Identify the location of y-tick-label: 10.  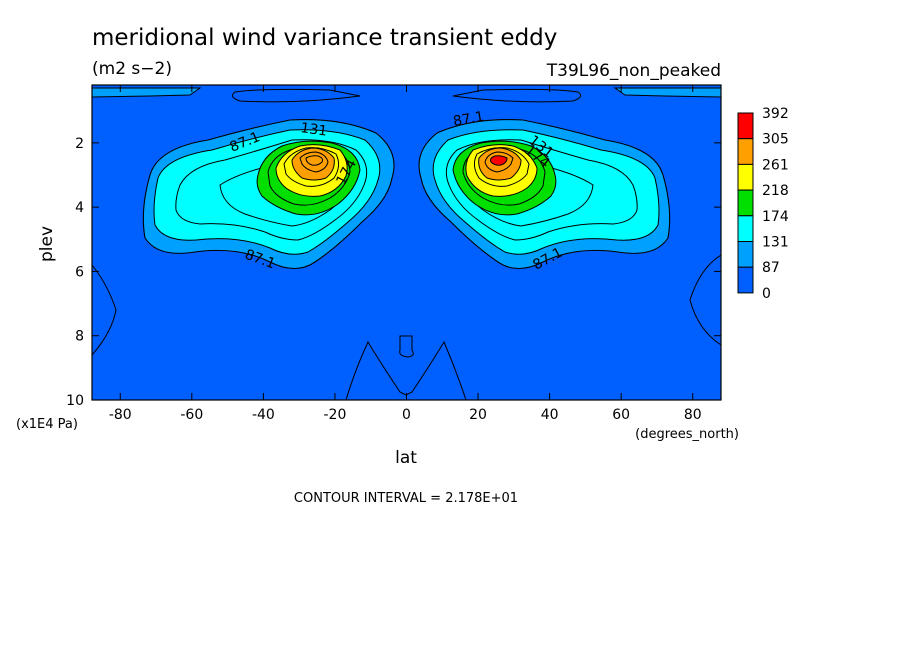
(75, 401).